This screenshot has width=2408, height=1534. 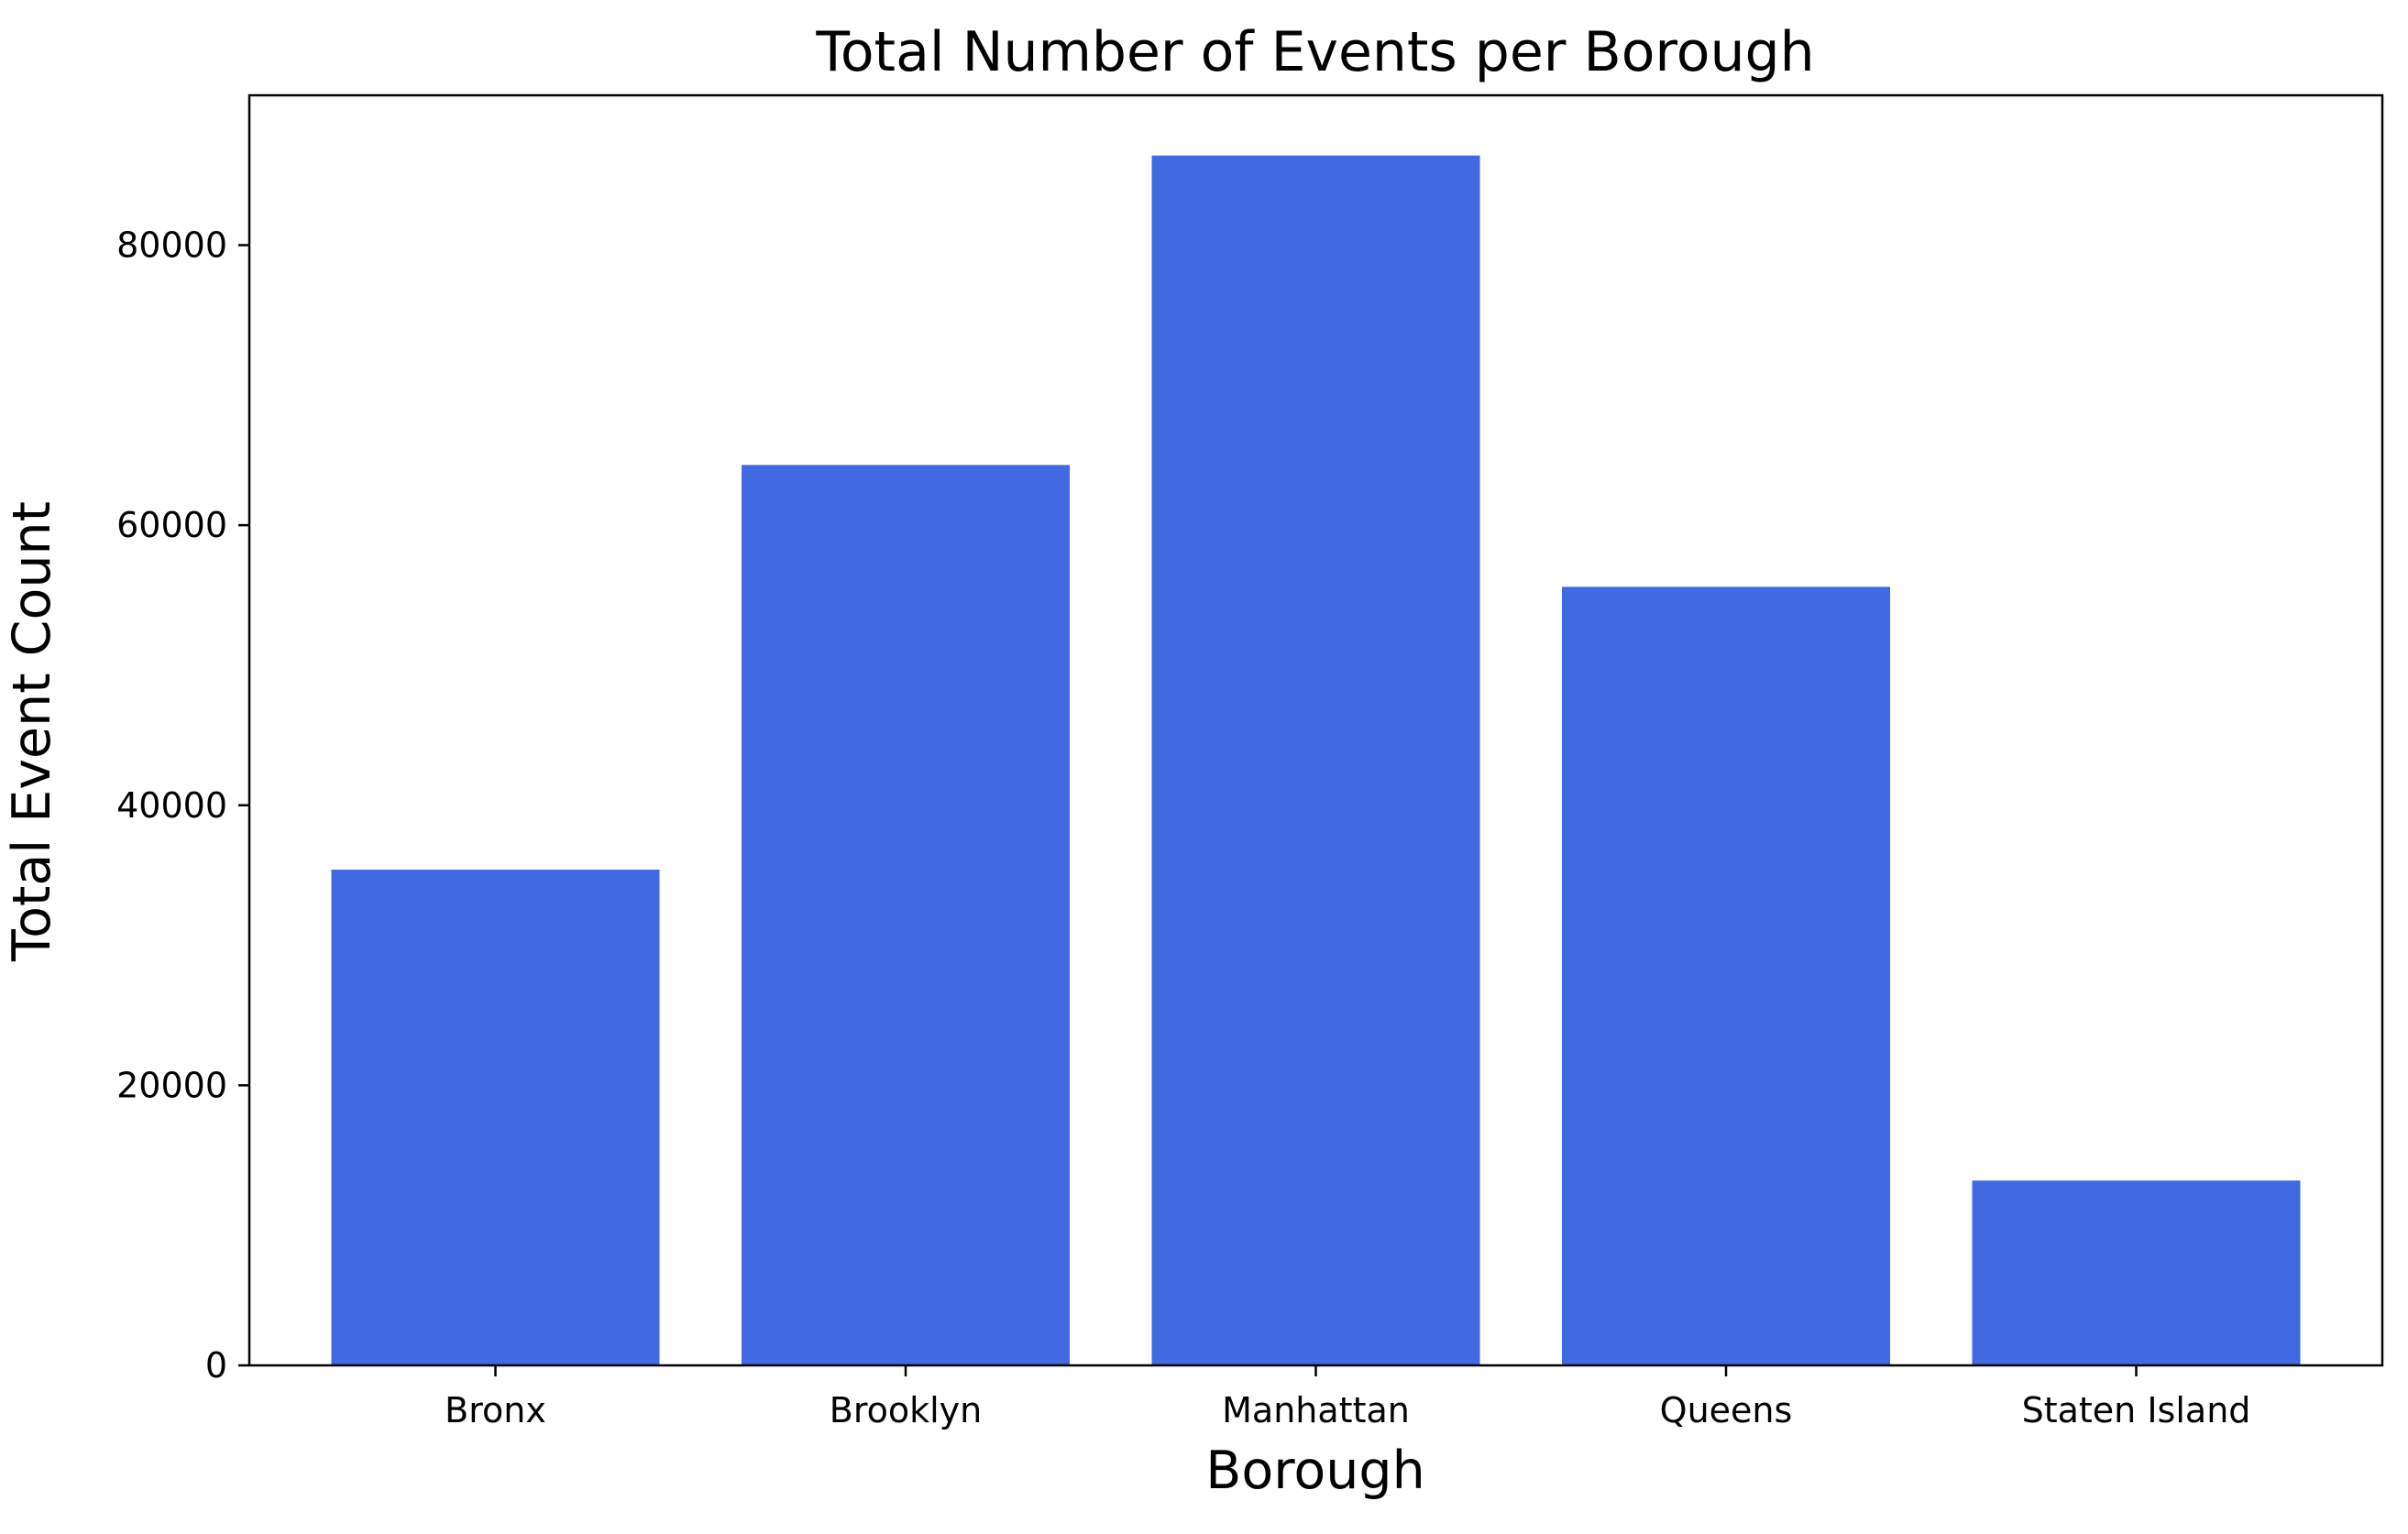 I want to click on bar-queens, so click(x=1726, y=975).